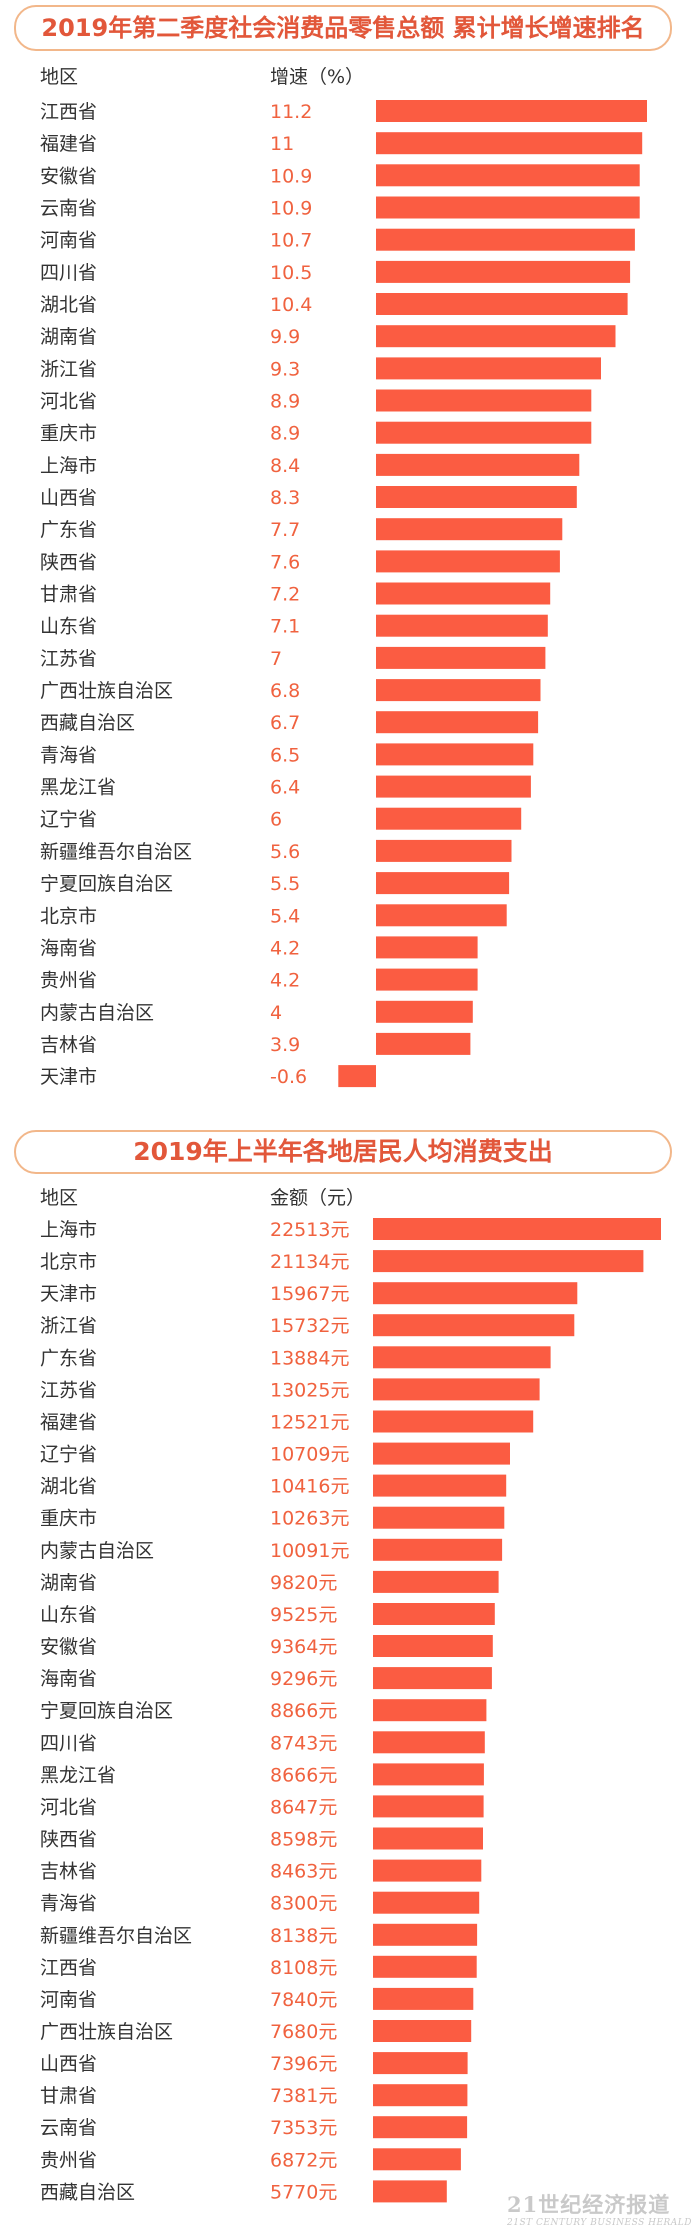 The width and height of the screenshot is (700, 2240). Describe the element at coordinates (285, 788) in the screenshot. I see `value-label: 6.4` at that location.